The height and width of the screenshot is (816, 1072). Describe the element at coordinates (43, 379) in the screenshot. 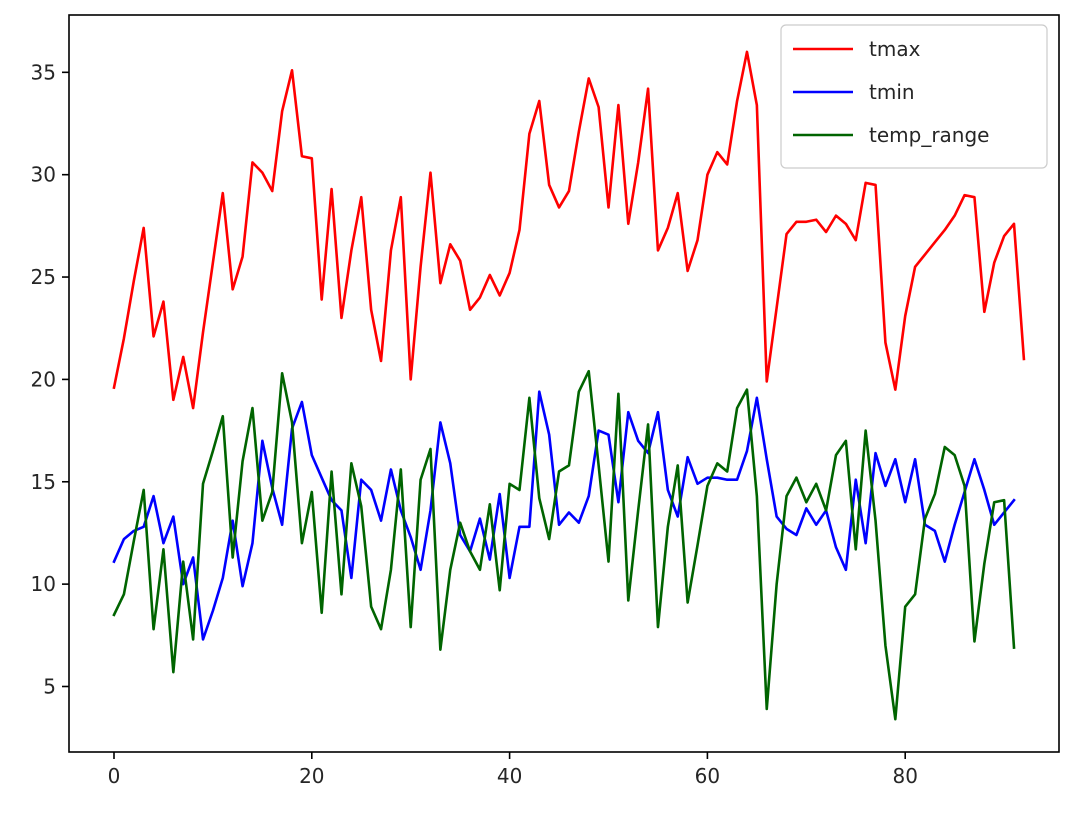

I see `y-tick-label: 20` at that location.